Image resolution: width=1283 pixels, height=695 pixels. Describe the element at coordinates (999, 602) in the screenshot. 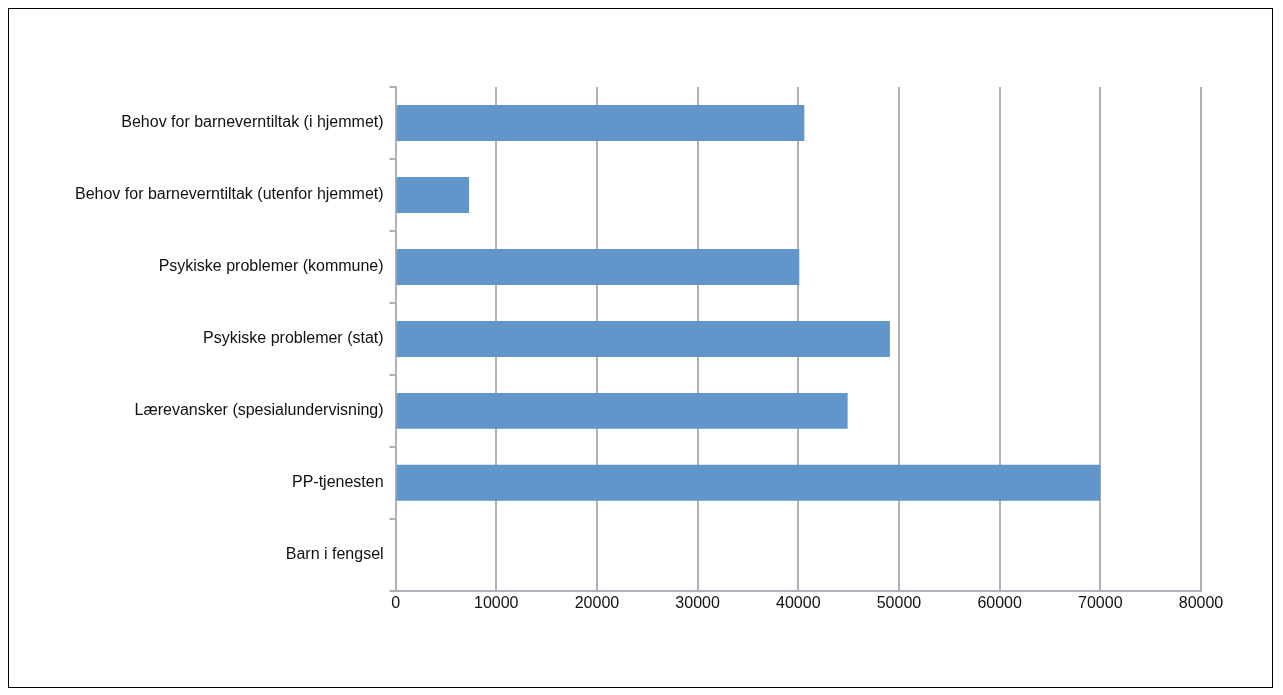

I see `x-tick-label: 60000` at that location.